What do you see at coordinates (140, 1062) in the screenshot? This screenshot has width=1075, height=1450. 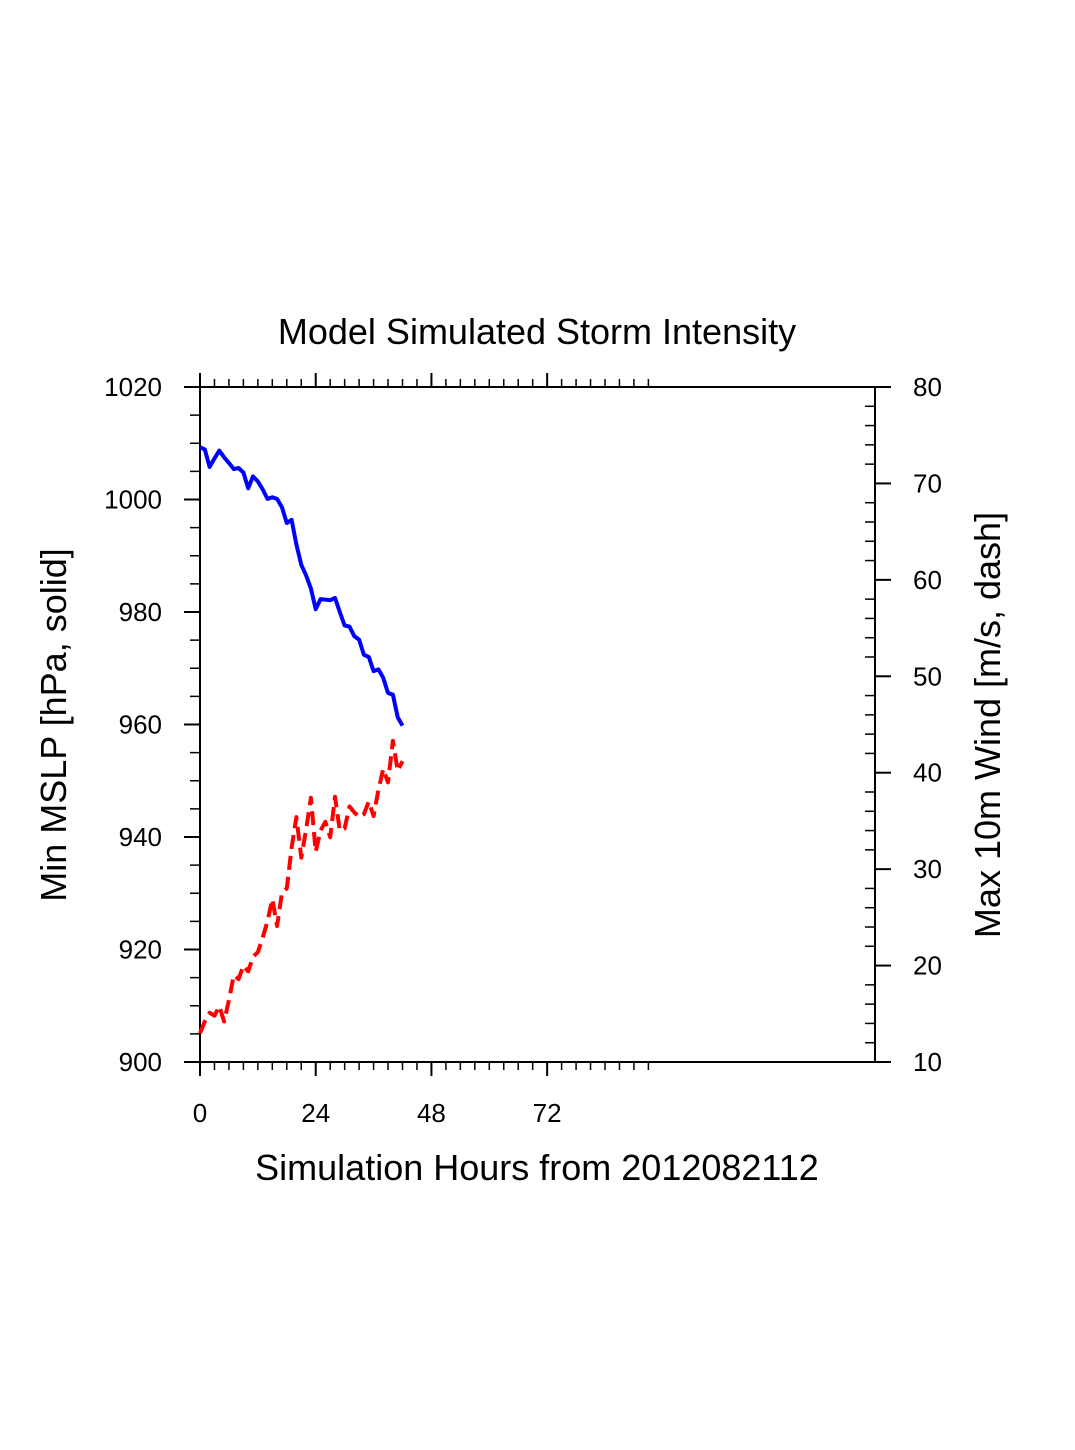 I see `y-left-tick-label: 900` at bounding box center [140, 1062].